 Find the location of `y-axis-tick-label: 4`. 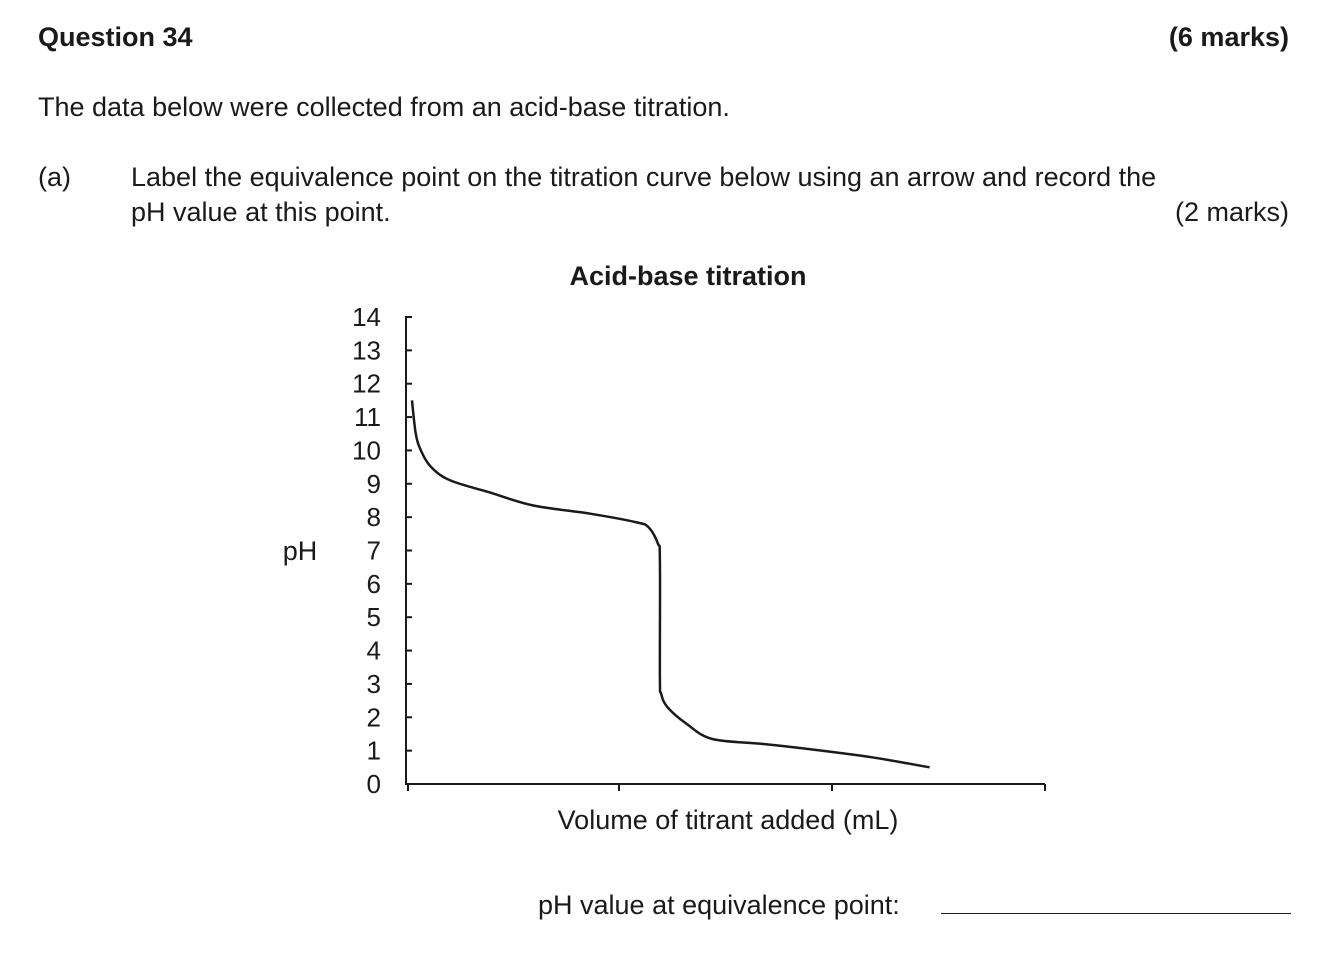

y-axis-tick-label: 4 is located at coordinates (374, 651).